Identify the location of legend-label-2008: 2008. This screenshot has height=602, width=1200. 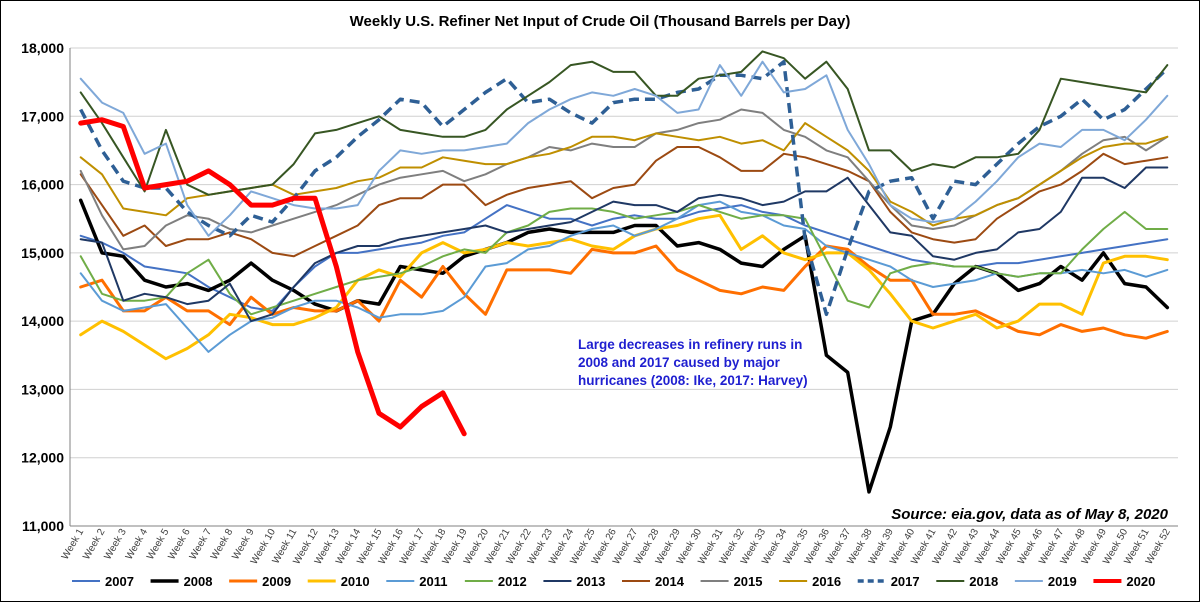
(198, 581).